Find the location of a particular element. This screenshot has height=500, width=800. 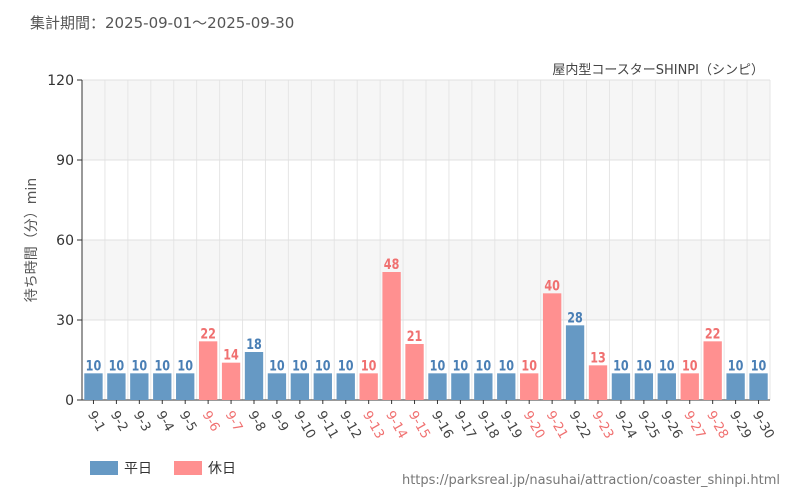

legend-swatch-weekday is located at coordinates (104, 468).